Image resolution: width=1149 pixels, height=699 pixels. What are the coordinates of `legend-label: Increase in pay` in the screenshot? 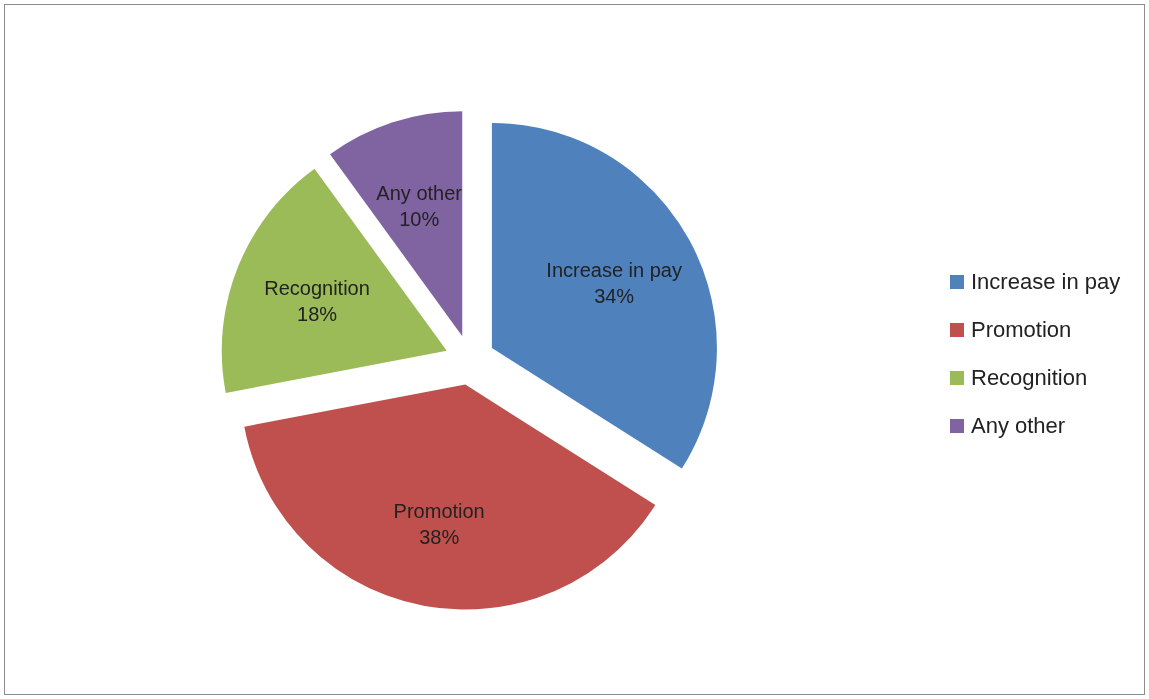 It's located at (1046, 281).